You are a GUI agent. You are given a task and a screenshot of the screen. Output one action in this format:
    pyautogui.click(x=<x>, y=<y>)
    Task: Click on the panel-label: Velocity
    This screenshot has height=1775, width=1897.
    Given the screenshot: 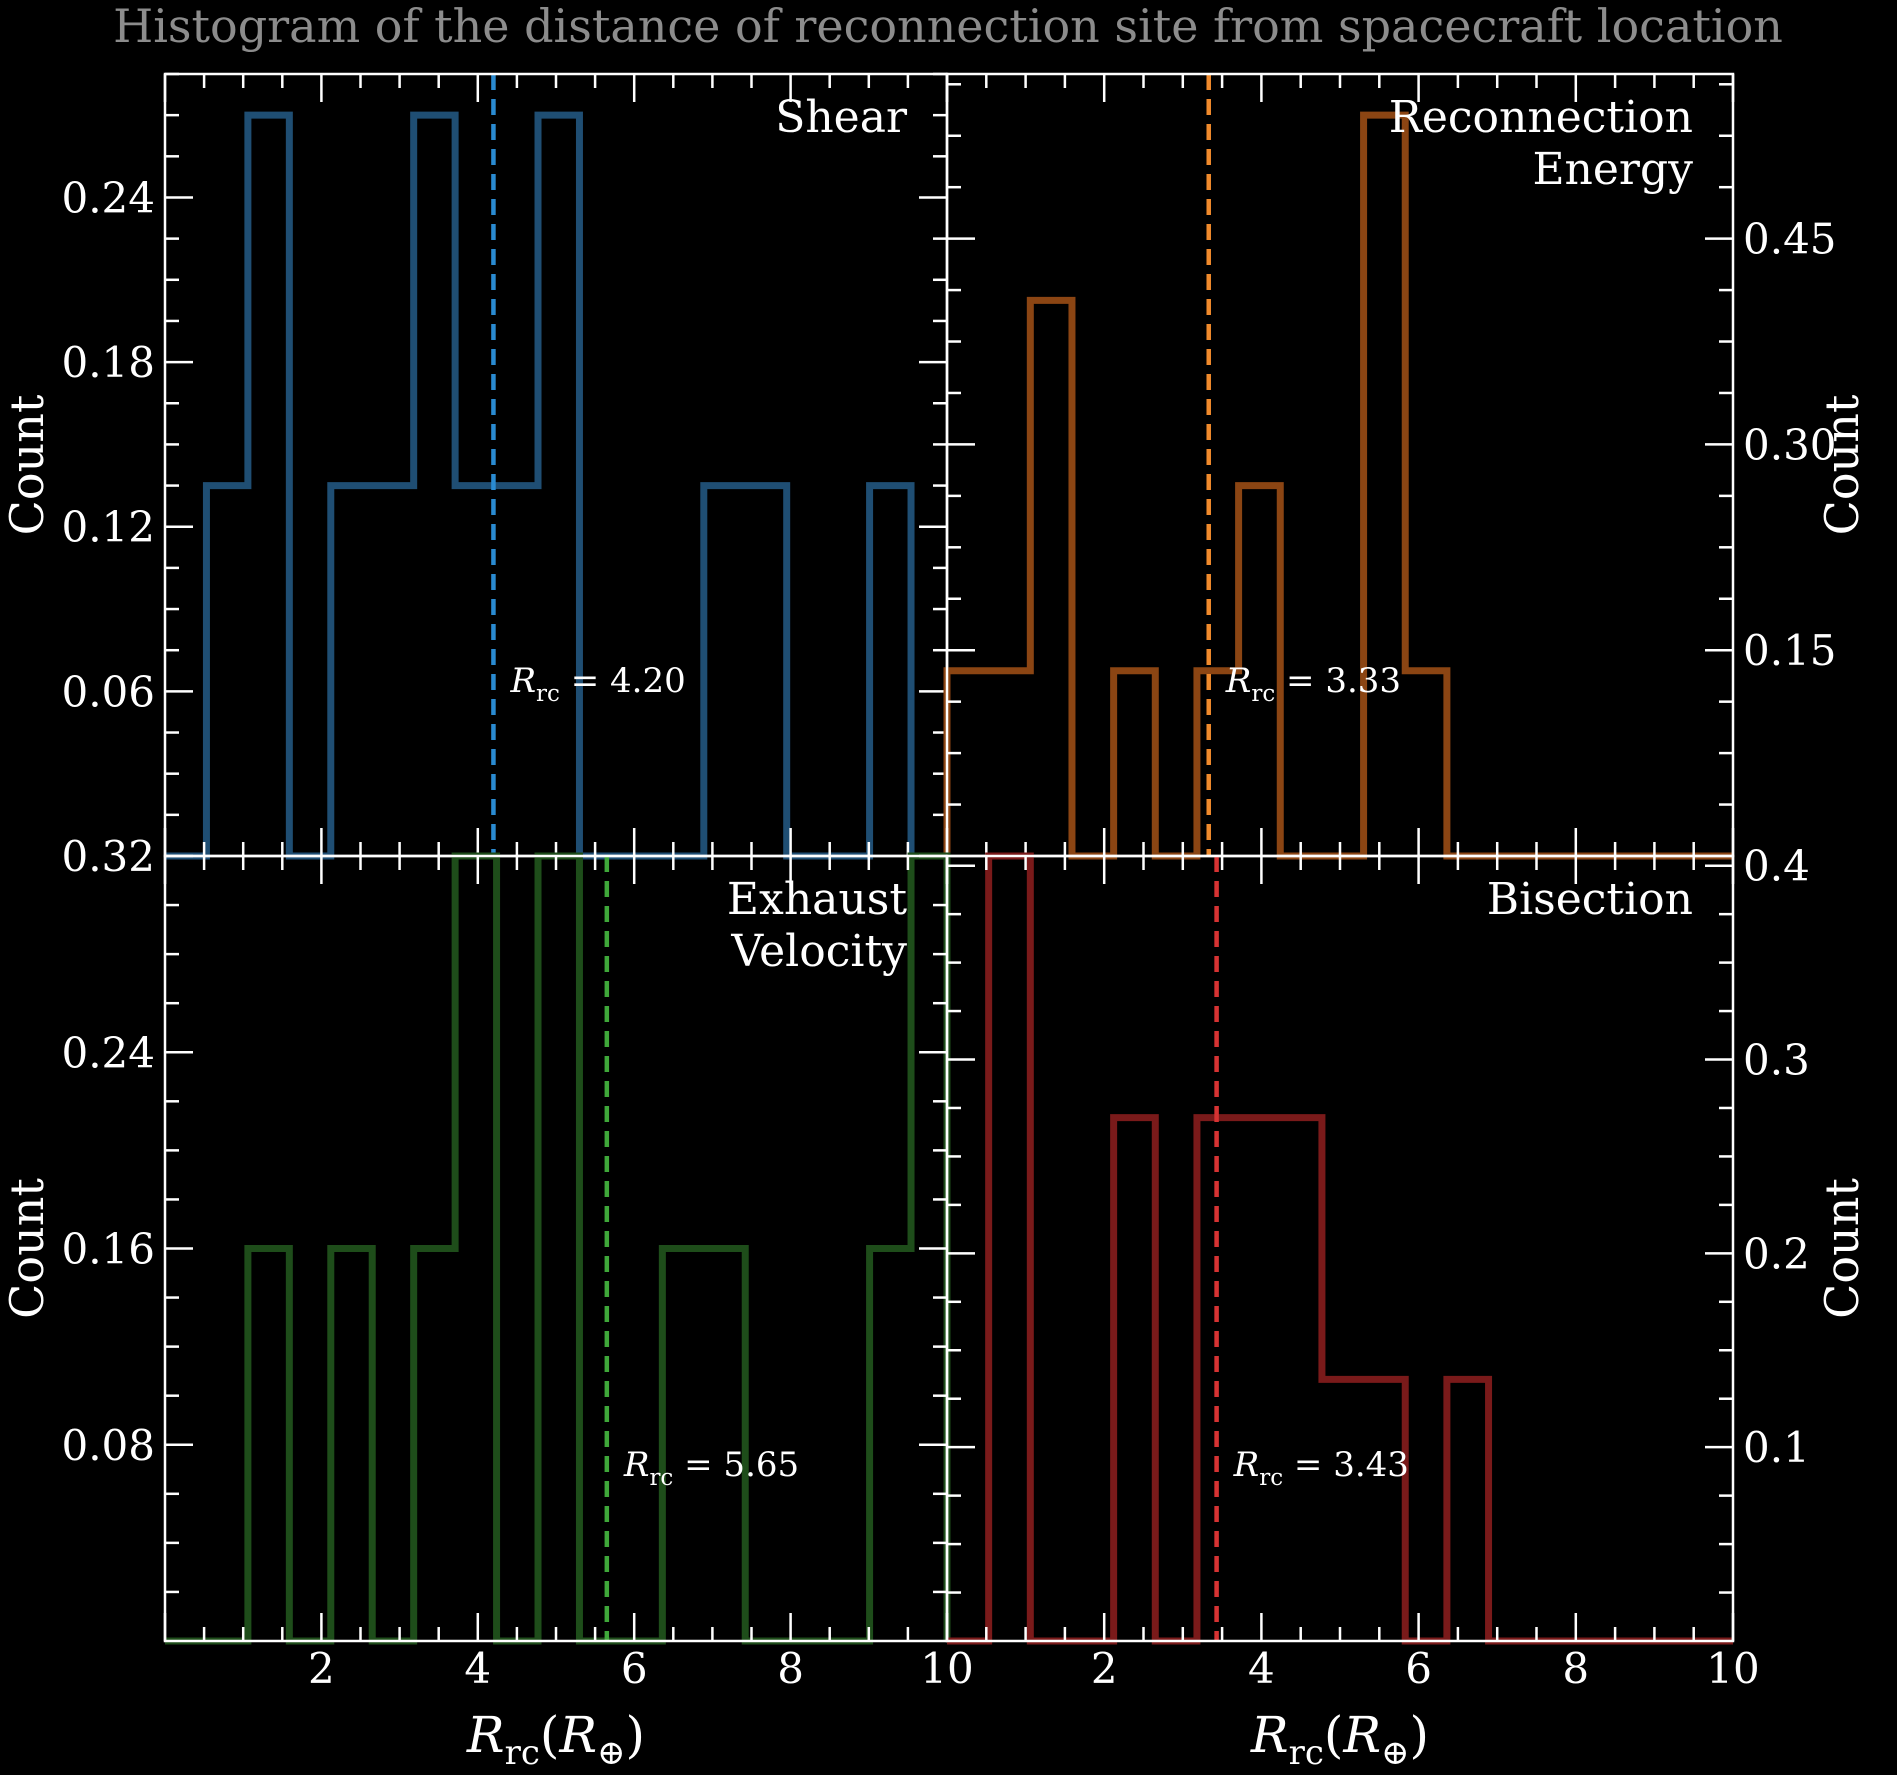 What is the action you would take?
    pyautogui.click(x=818, y=951)
    